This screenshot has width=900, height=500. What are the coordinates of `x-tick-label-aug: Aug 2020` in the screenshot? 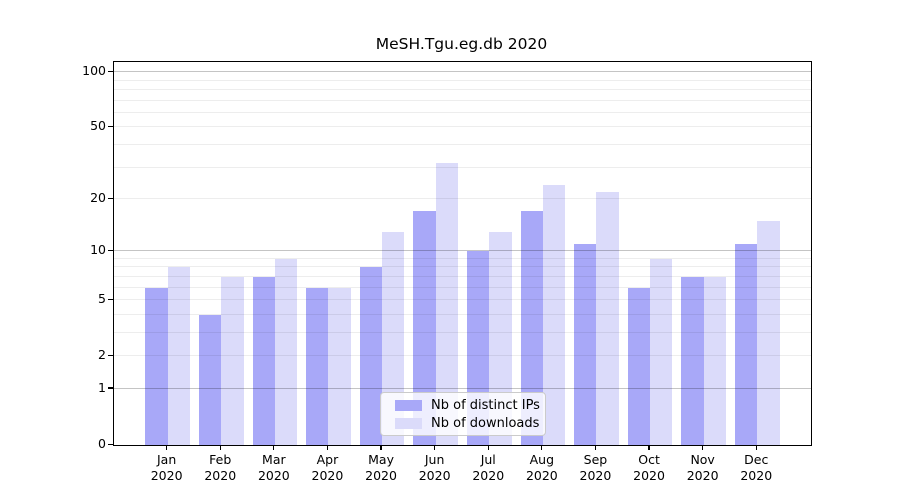 It's located at (541, 467).